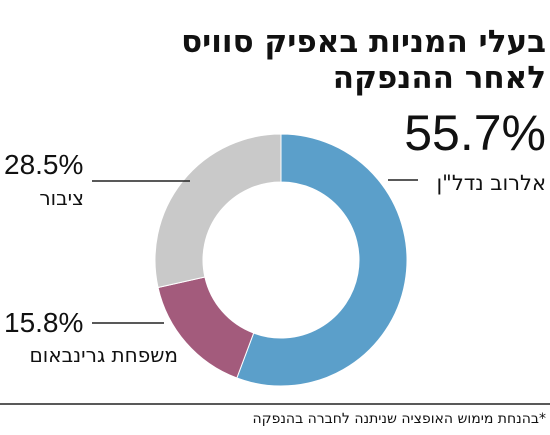 The height and width of the screenshot is (435, 550). I want to click on category-label: אלרוב נדל"ן, so click(491, 183).